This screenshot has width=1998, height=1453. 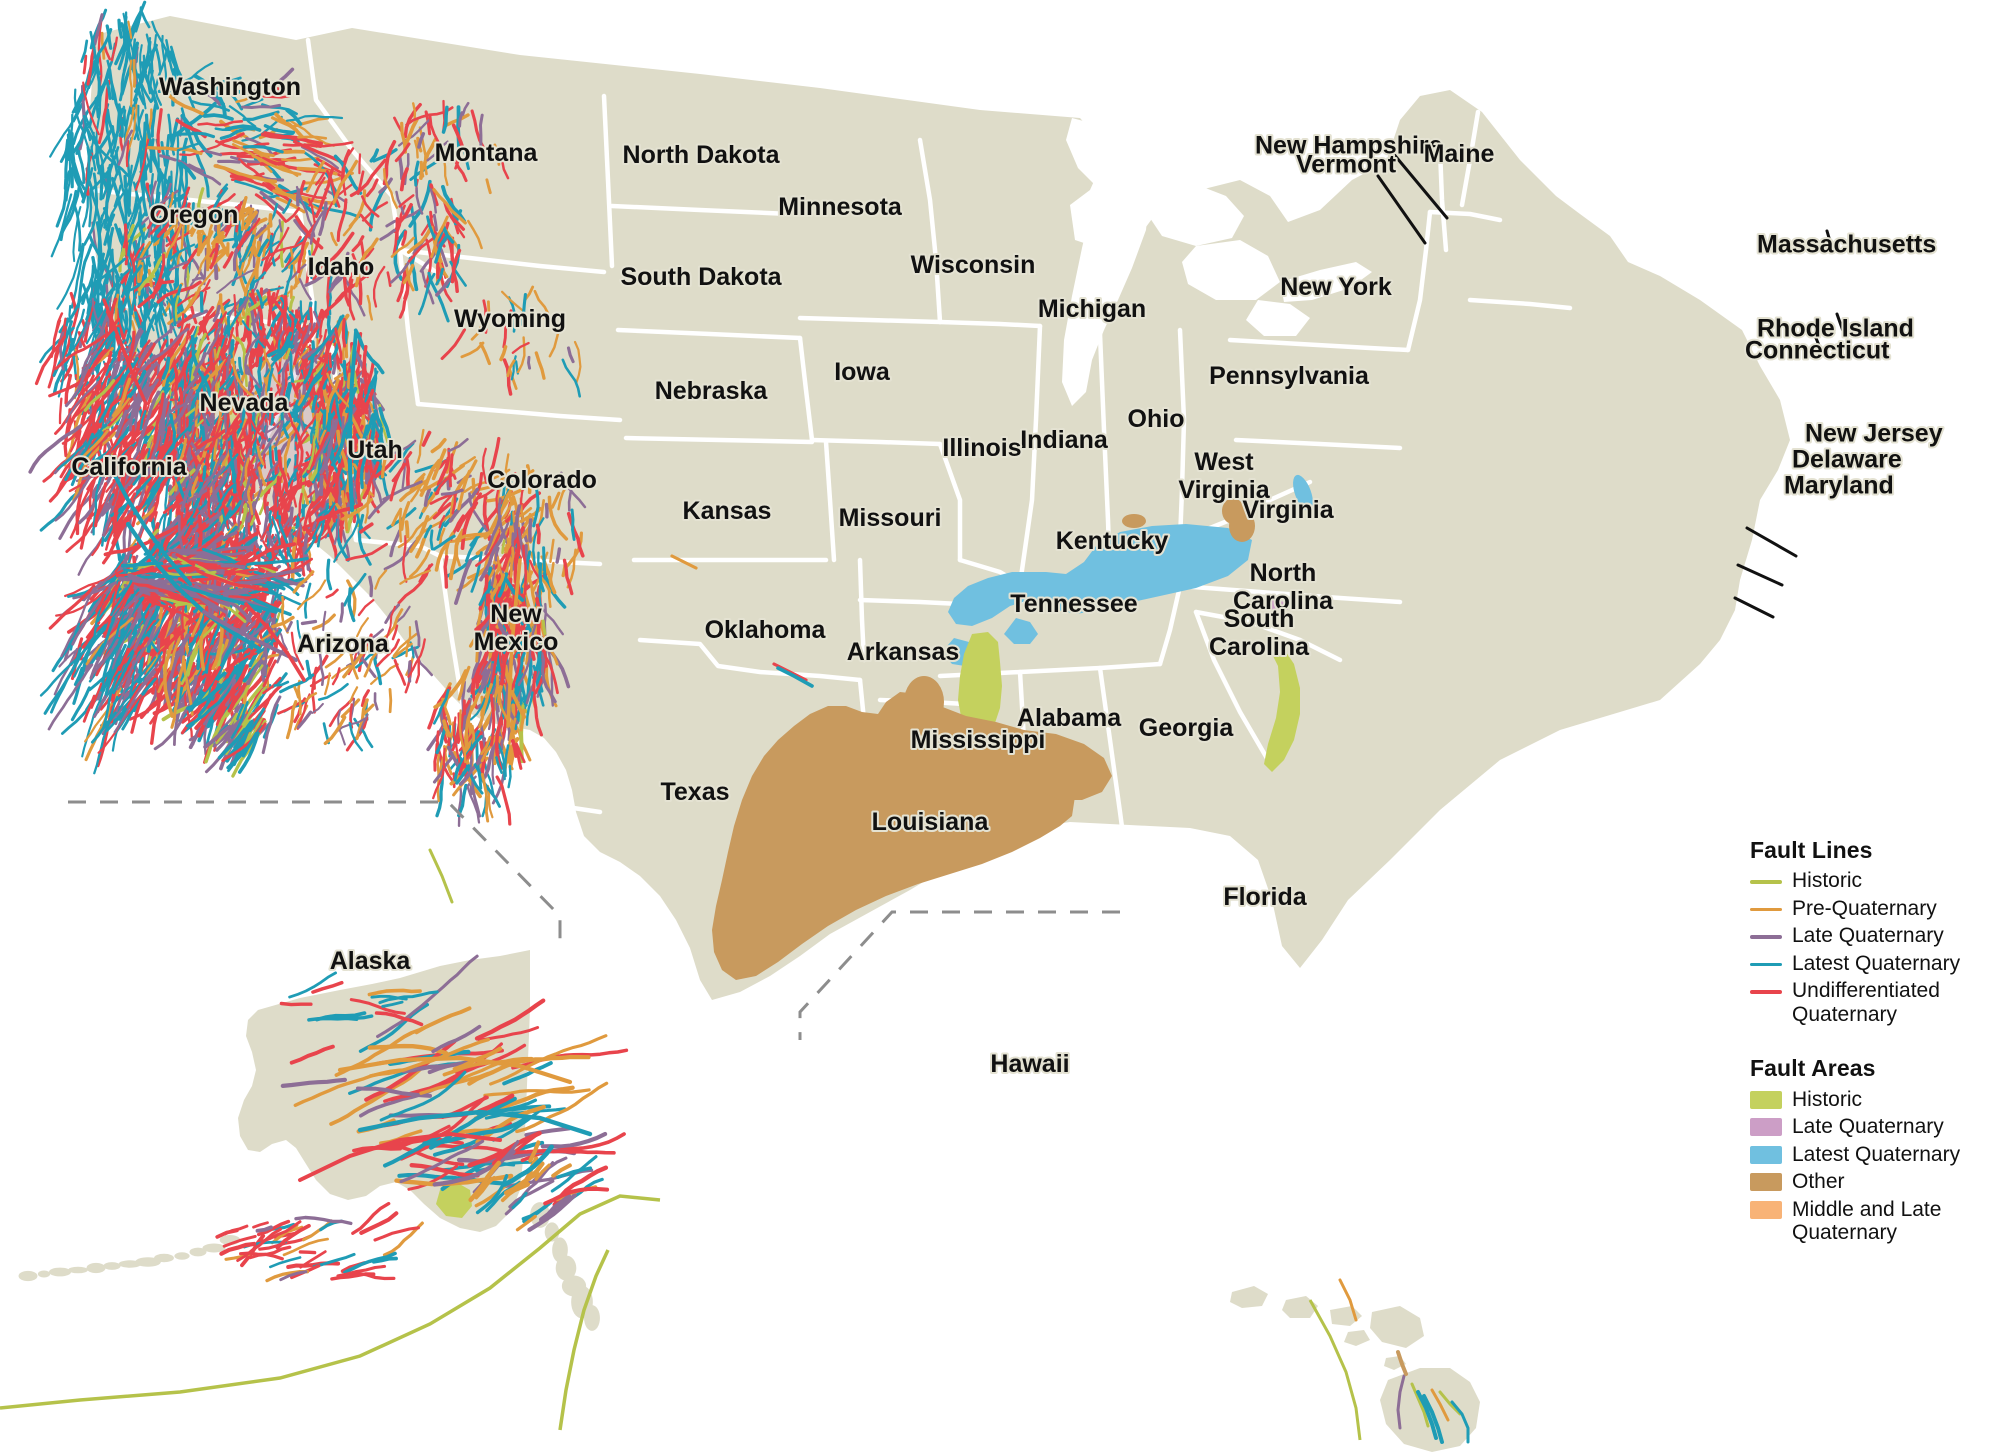 What do you see at coordinates (478, 1072) in the screenshot?
I see `fault-line-alaska-interior` at bounding box center [478, 1072].